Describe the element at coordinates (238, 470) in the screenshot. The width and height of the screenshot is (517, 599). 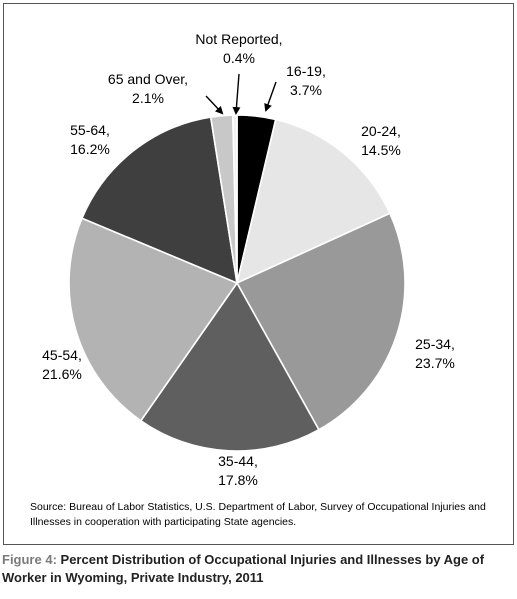
I see `slice-label-35-44: 35-44, 17.8%` at that location.